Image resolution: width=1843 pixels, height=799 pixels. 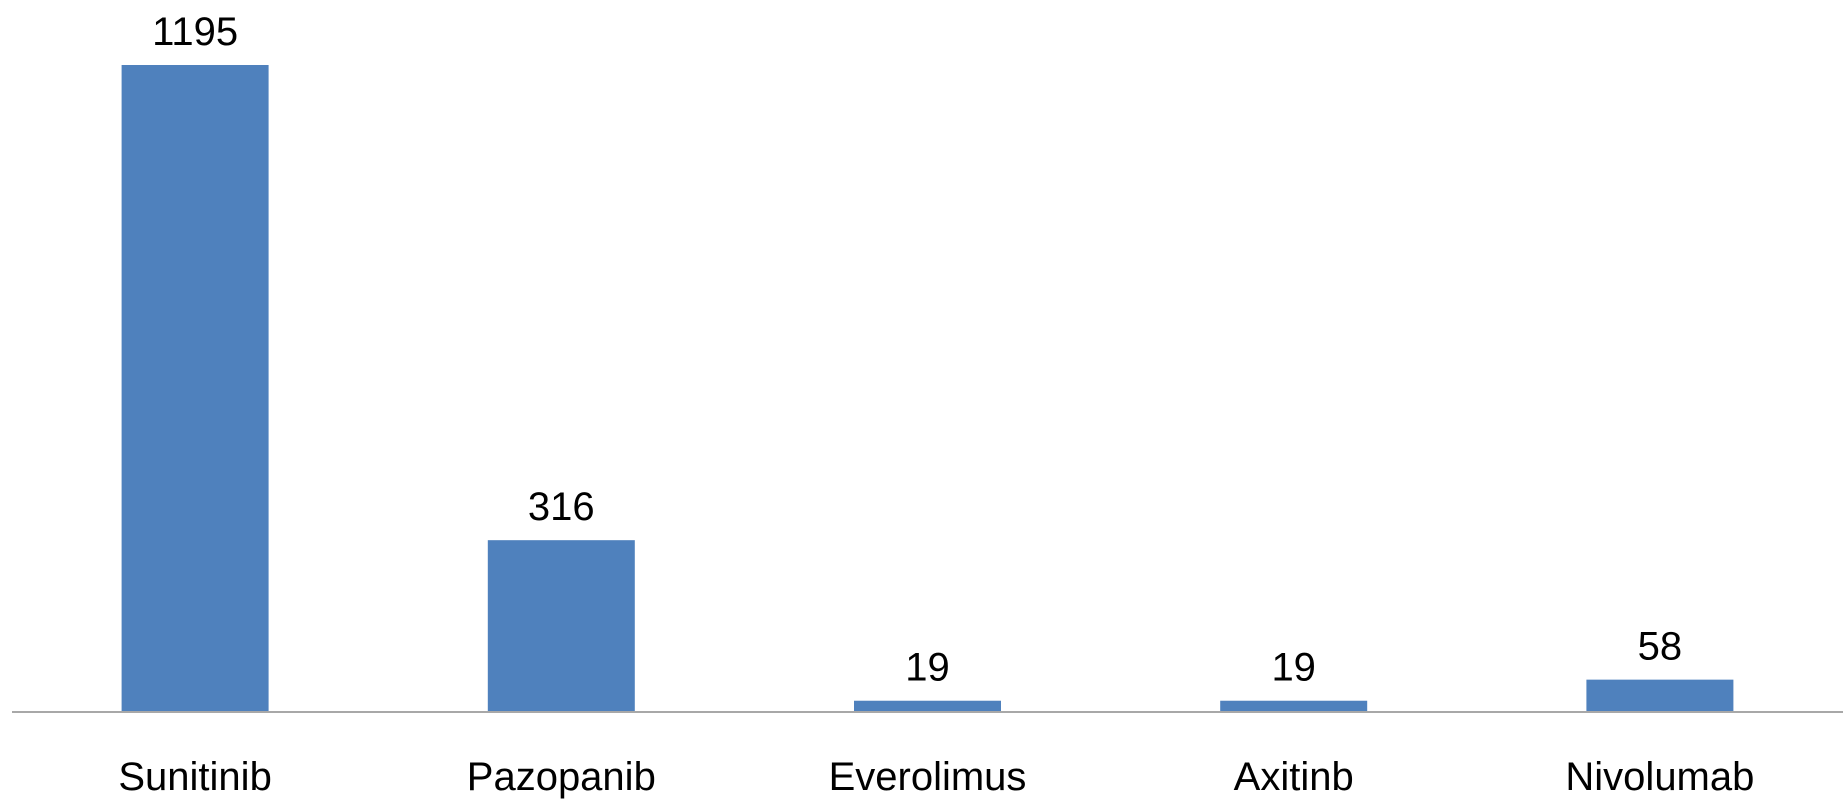 I want to click on x-tick-label: Axitinb, so click(x=1294, y=777).